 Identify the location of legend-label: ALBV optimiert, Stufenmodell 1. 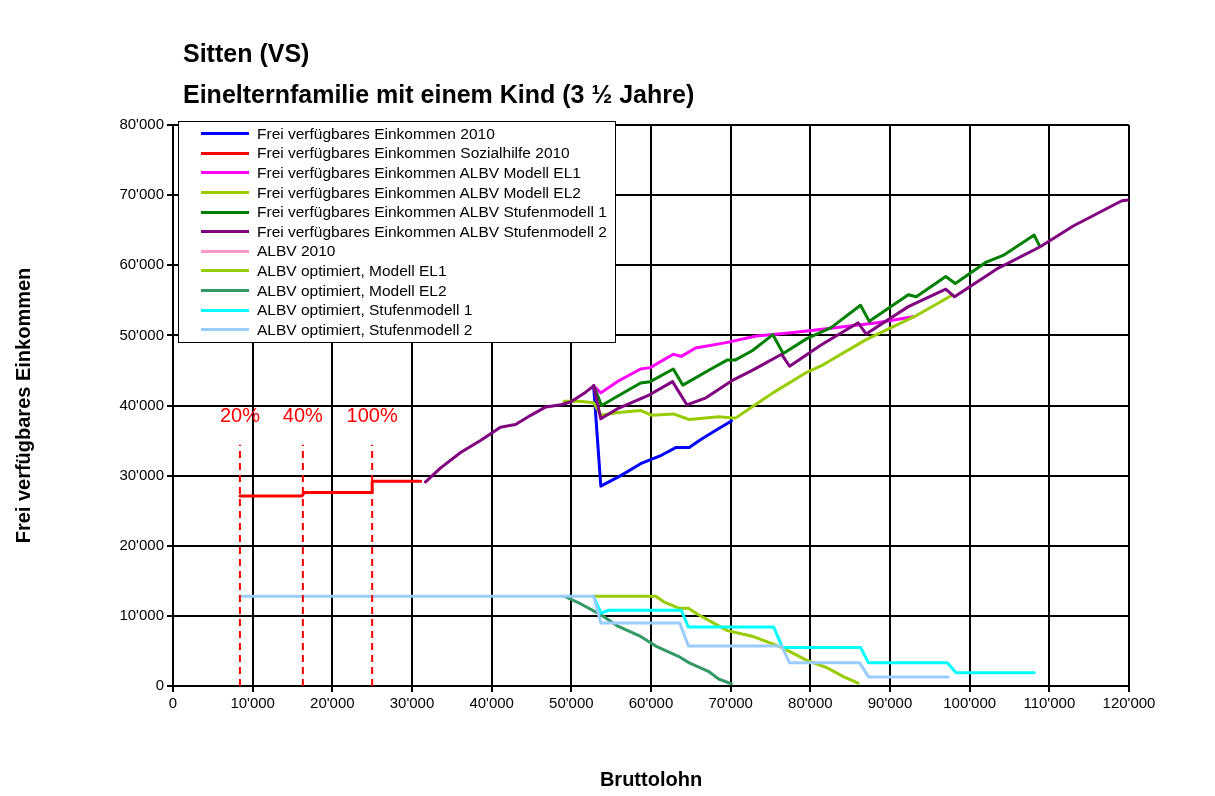
(365, 310).